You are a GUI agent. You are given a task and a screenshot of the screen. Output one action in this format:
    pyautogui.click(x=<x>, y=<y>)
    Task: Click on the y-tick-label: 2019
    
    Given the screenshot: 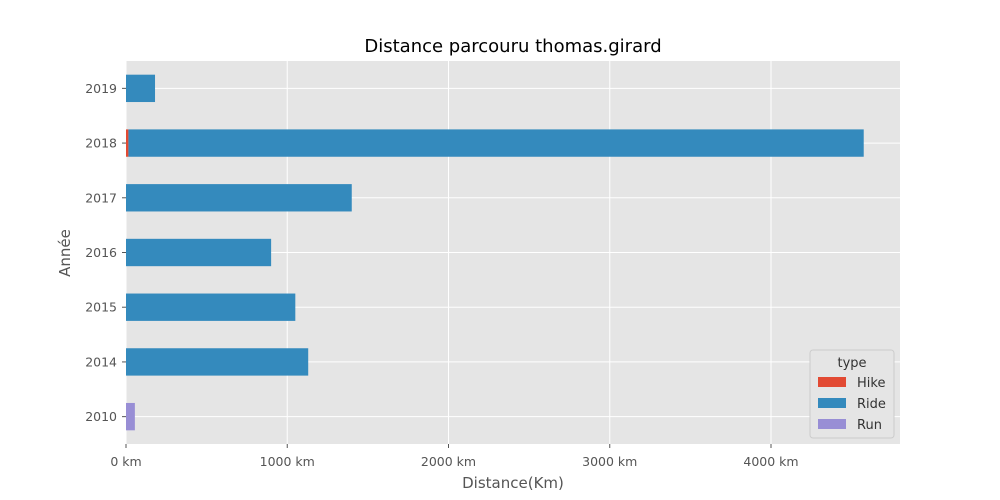 What is the action you would take?
    pyautogui.click(x=101, y=88)
    